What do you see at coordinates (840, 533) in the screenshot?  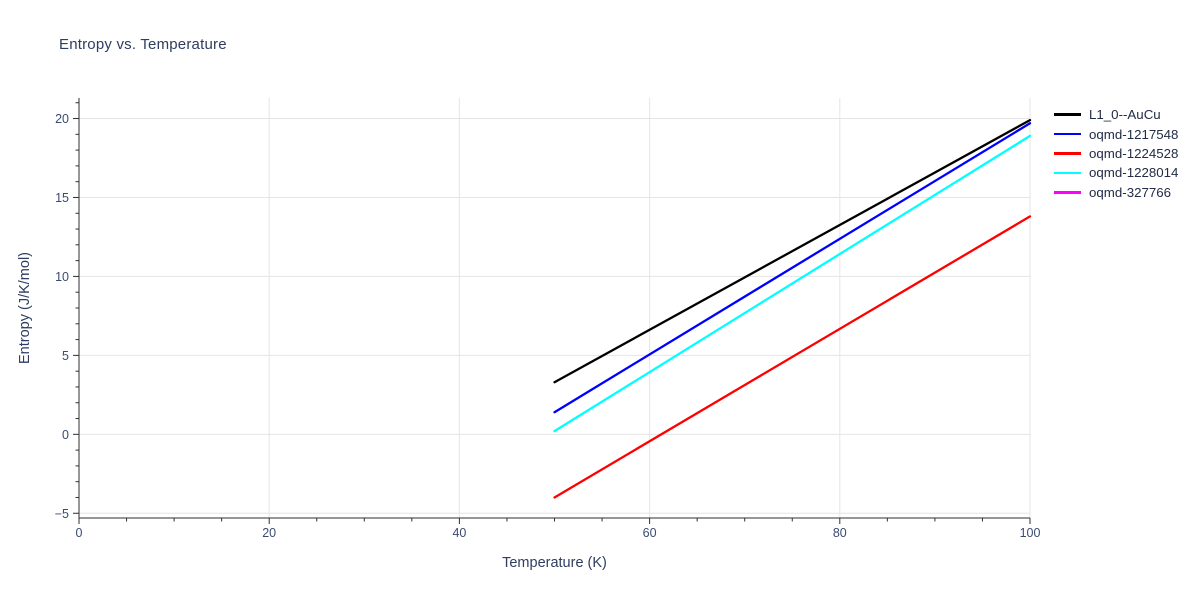 I see `x-tick-label: 80` at bounding box center [840, 533].